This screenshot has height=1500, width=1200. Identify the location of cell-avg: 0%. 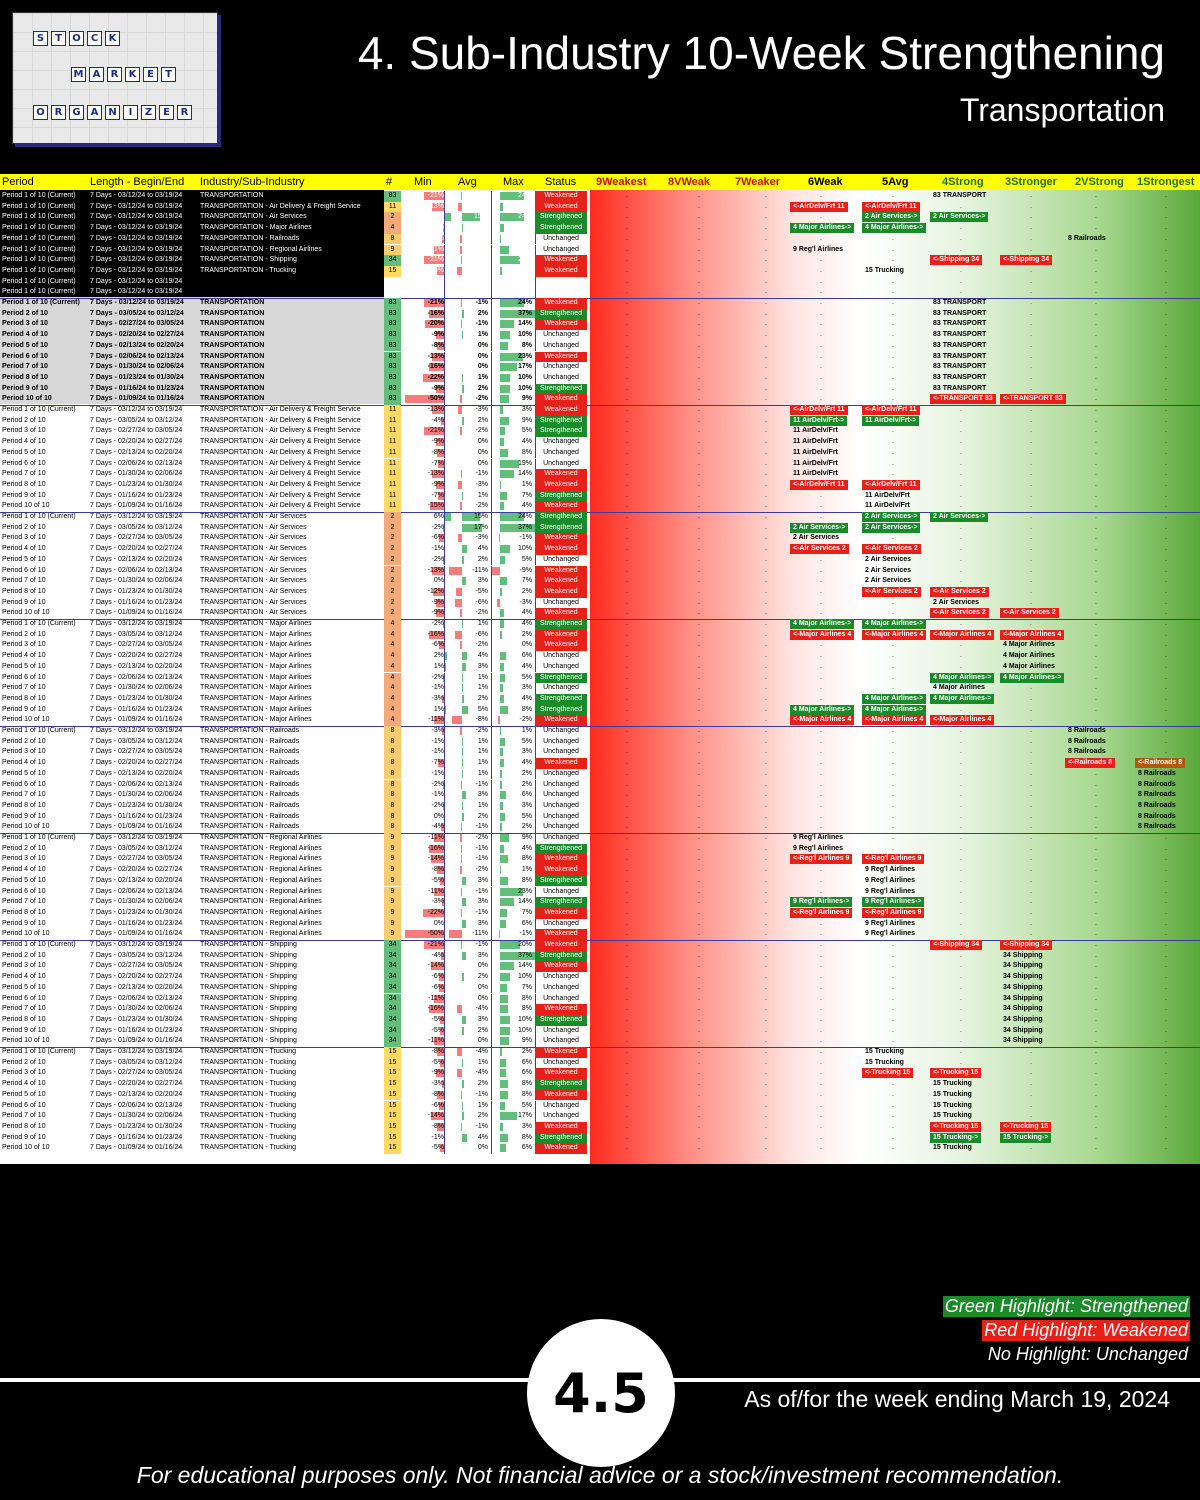
(482, 367).